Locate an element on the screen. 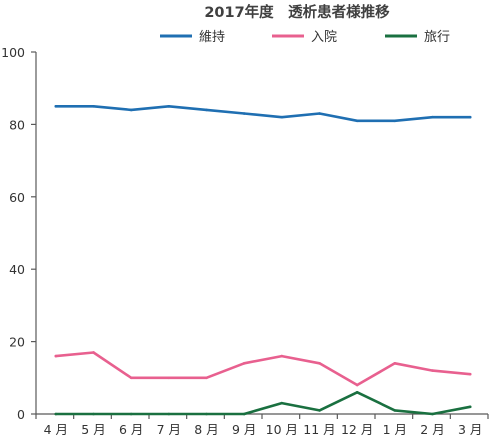 This screenshot has width=489, height=437. y-tick-label: 60 is located at coordinates (17, 197).